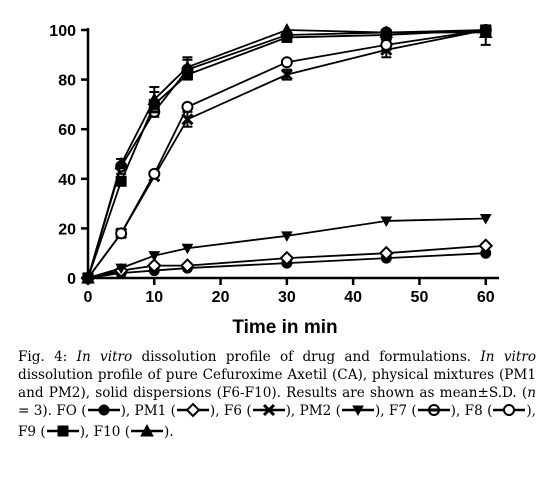 This screenshot has height=478, width=550. What do you see at coordinates (471, 411) in the screenshot?
I see `caption-f8: ), F8 (` at bounding box center [471, 411].